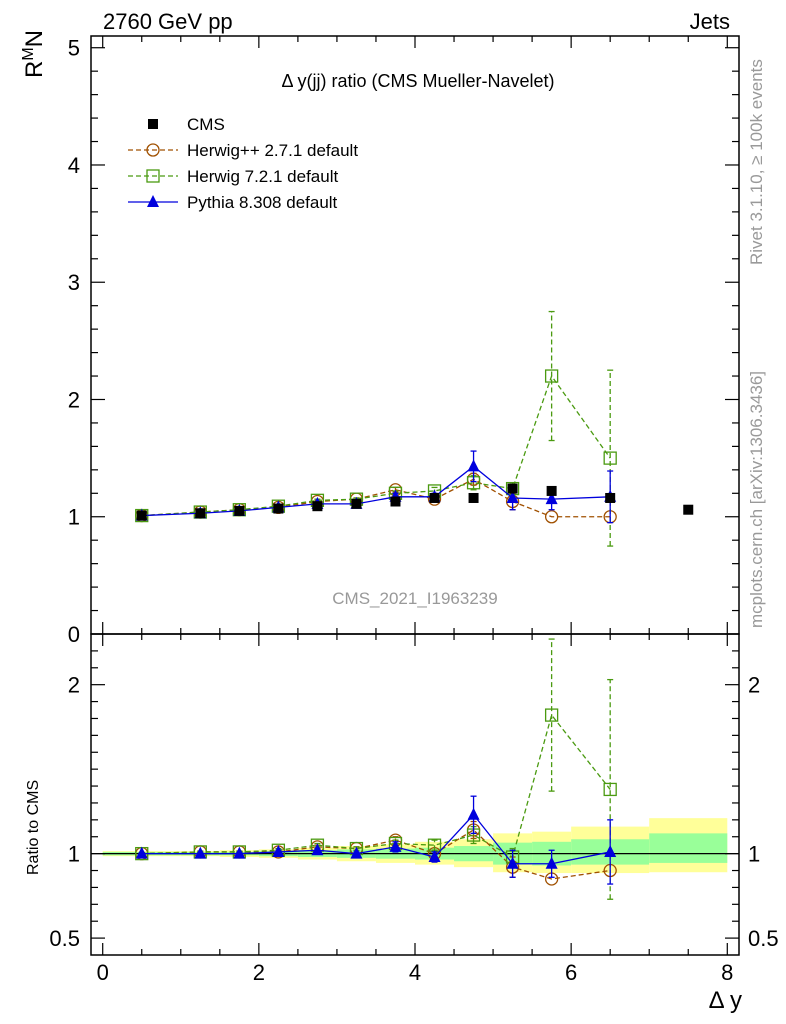 Image resolution: width=786 pixels, height=1024 pixels. I want to click on y-axis-label-main: RMN, so click(34, 54).